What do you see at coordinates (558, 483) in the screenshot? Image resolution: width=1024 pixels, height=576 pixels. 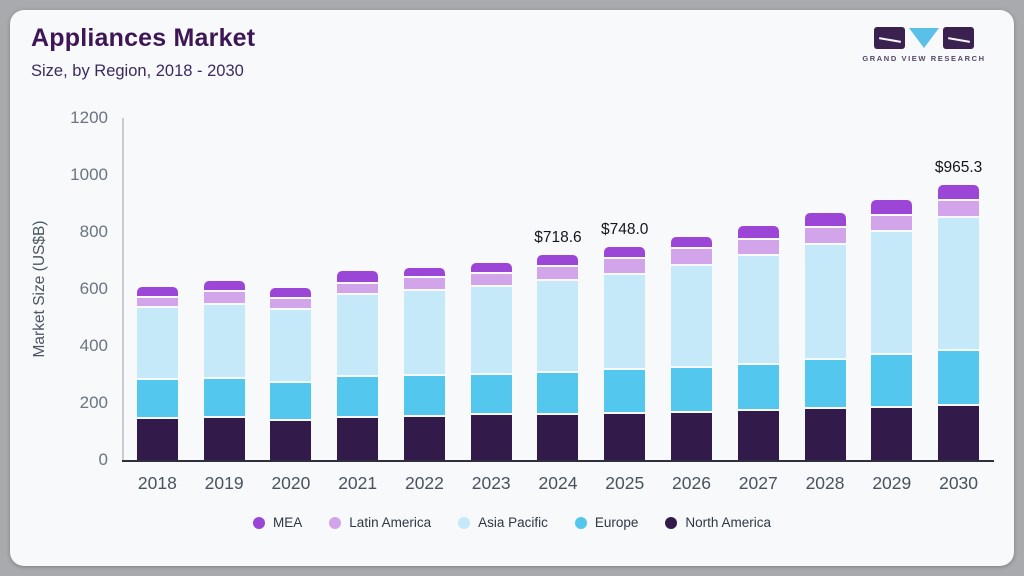 I see `x-tick-2024: 2024` at bounding box center [558, 483].